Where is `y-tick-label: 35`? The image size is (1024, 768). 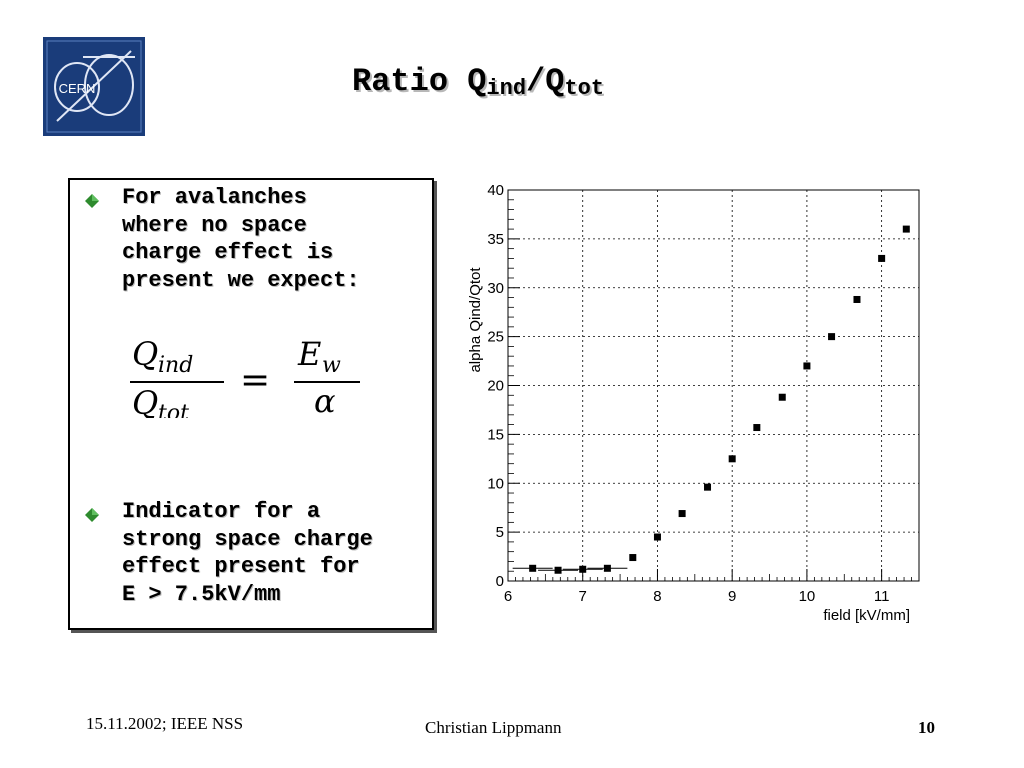
y-tick-label: 35 is located at coordinates (495, 239).